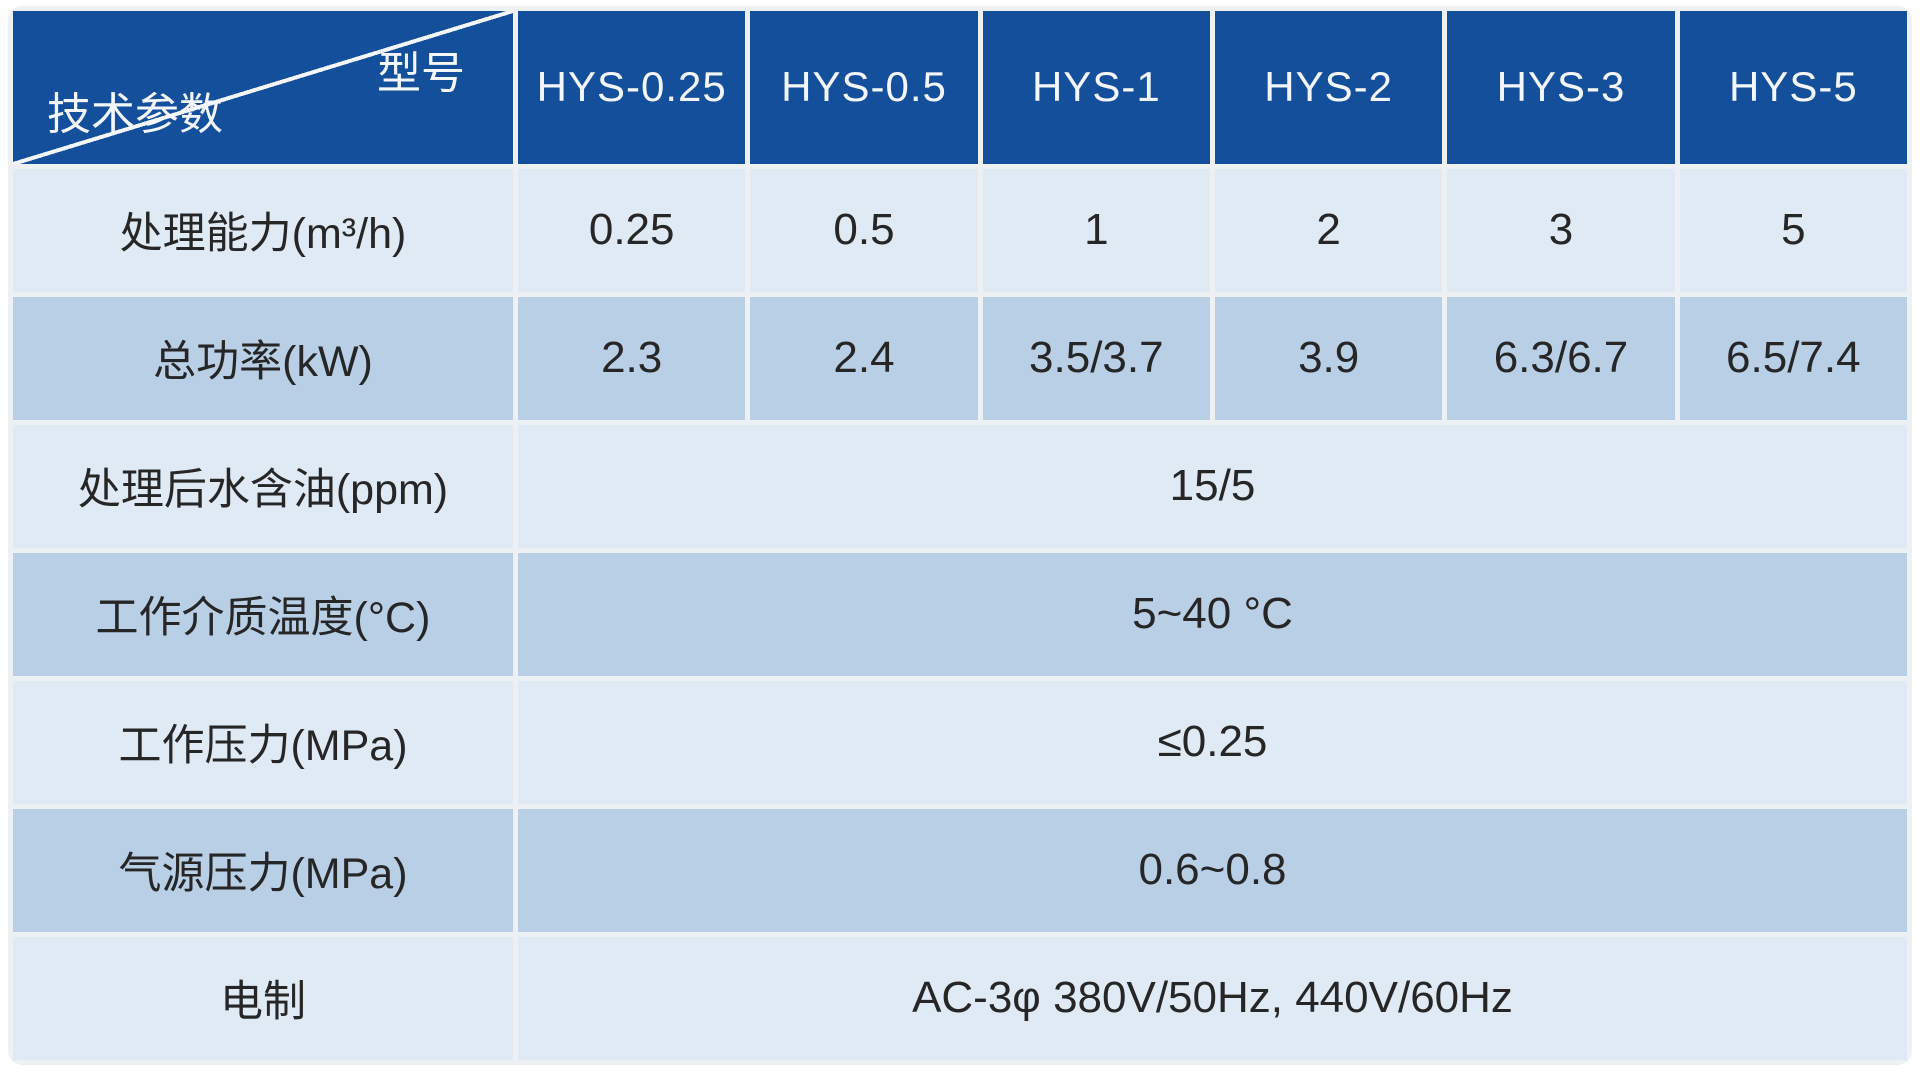 This screenshot has height=1073, width=1920. What do you see at coordinates (263, 998) in the screenshot?
I see `row-label-electrical-system: 电制` at bounding box center [263, 998].